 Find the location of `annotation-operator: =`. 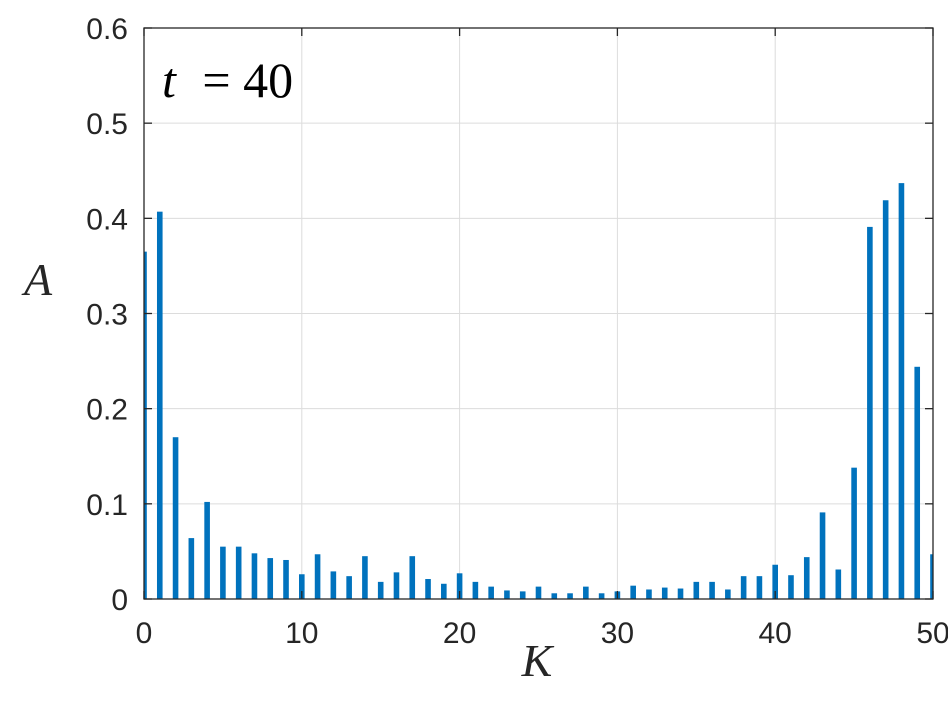

annotation-operator: = is located at coordinates (216, 80).